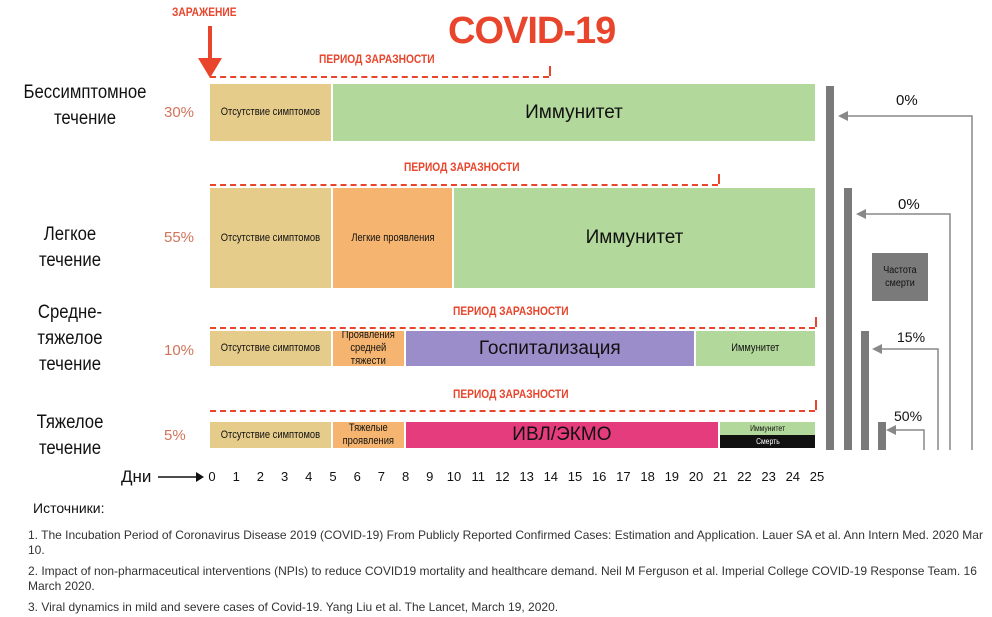 Image resolution: width=992 pixels, height=617 pixels. What do you see at coordinates (212, 476) in the screenshot?
I see `day-tick-label: 0` at bounding box center [212, 476].